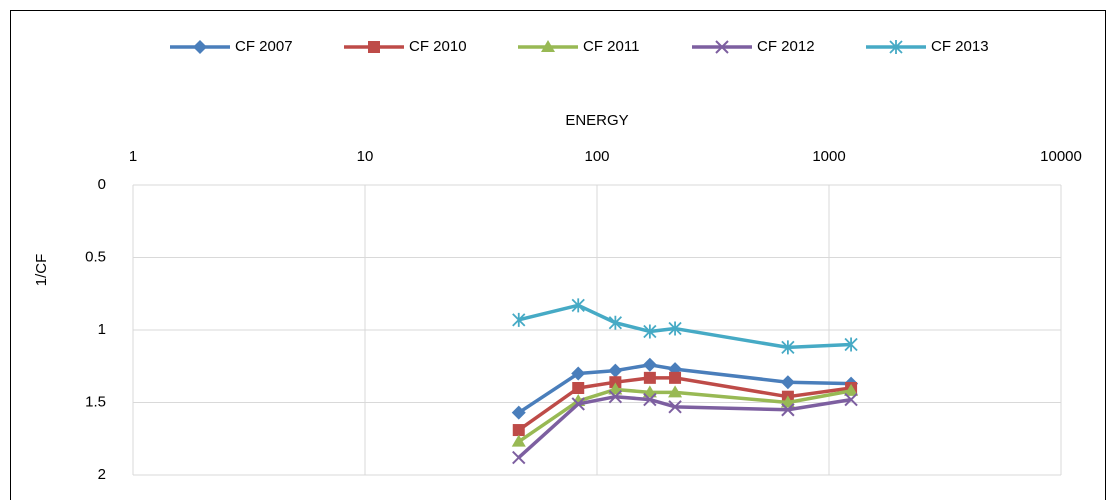 The height and width of the screenshot is (500, 1116). What do you see at coordinates (786, 46) in the screenshot?
I see `legend-label: CF 2012` at bounding box center [786, 46].